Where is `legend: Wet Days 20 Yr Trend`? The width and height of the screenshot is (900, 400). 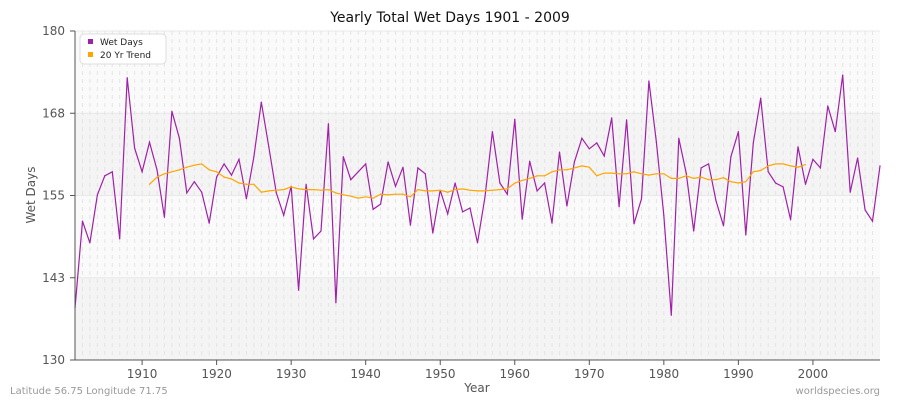
legend: Wet Days 20 Yr Trend is located at coordinates (123, 49).